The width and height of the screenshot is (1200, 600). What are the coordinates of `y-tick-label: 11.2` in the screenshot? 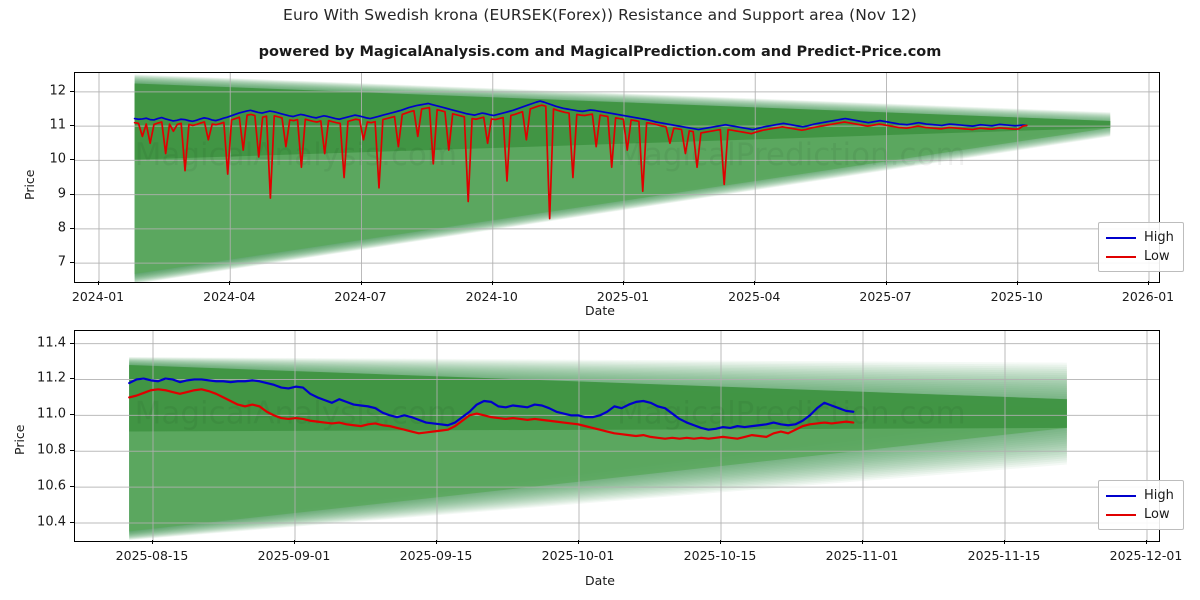 It's located at (51, 378).